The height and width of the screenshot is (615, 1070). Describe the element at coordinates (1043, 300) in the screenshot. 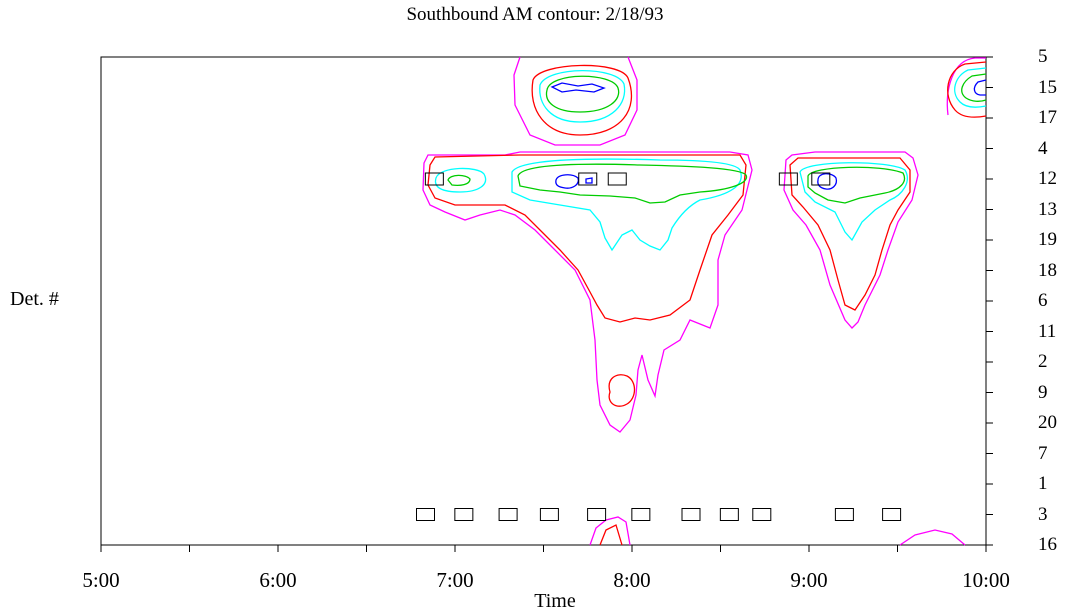

I see `y-tick-label: 6` at that location.